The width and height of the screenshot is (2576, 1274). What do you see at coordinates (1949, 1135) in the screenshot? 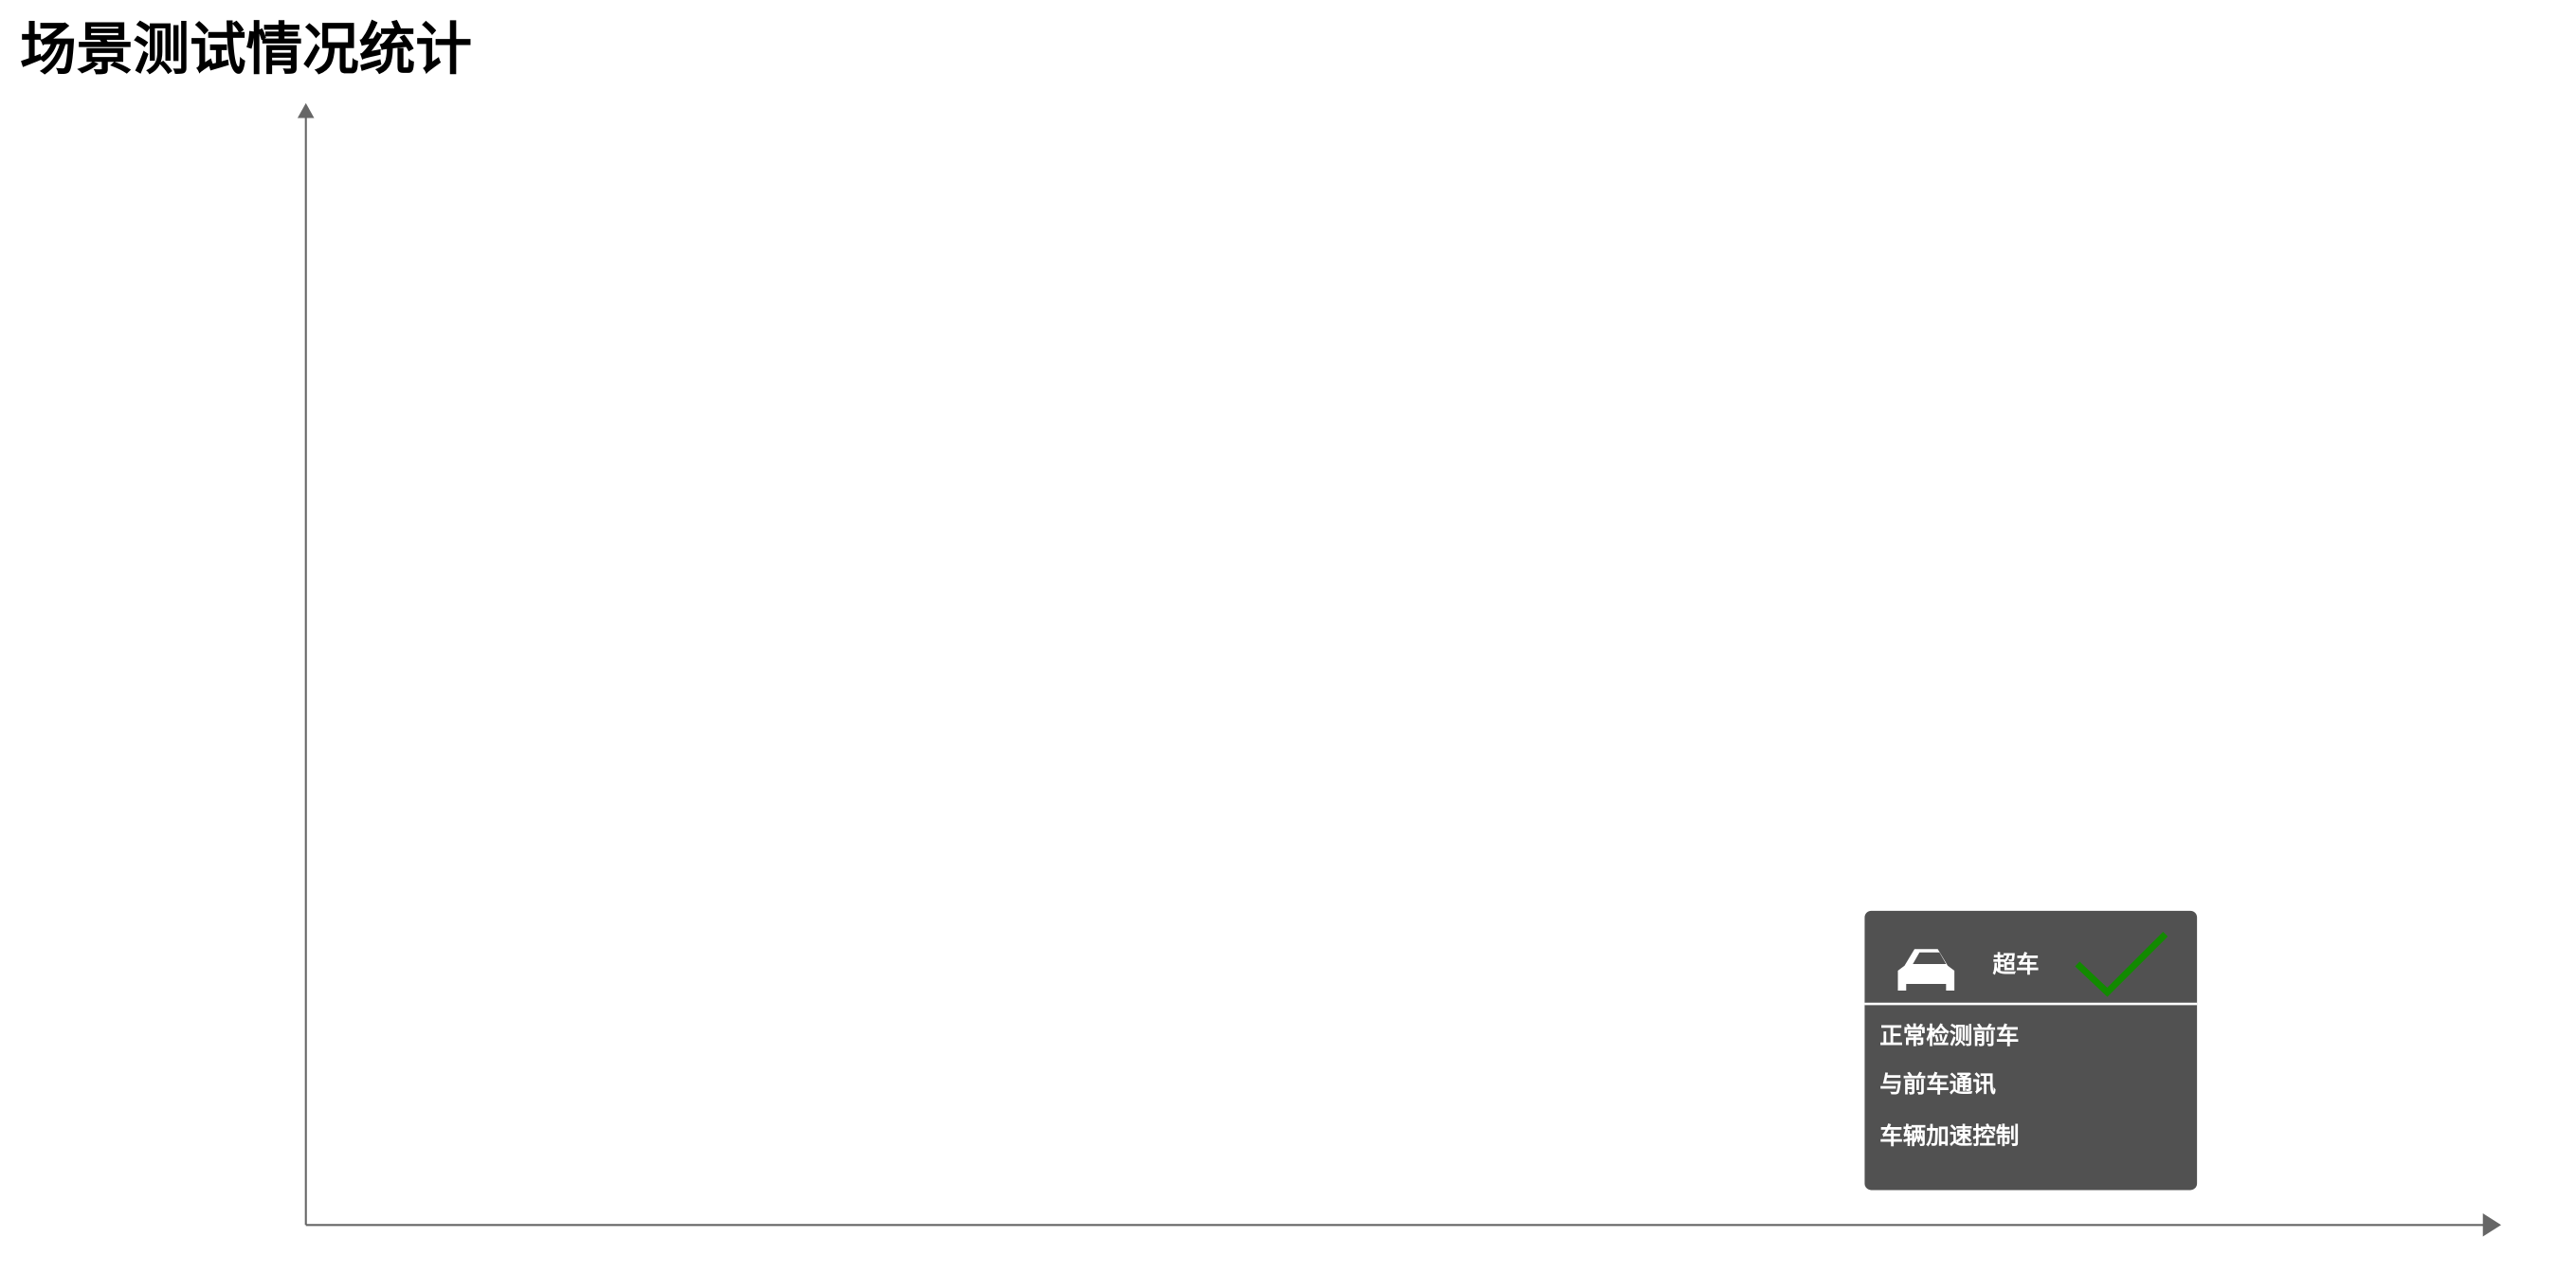
I see `tooltip-item: 车辆加速控制` at bounding box center [1949, 1135].